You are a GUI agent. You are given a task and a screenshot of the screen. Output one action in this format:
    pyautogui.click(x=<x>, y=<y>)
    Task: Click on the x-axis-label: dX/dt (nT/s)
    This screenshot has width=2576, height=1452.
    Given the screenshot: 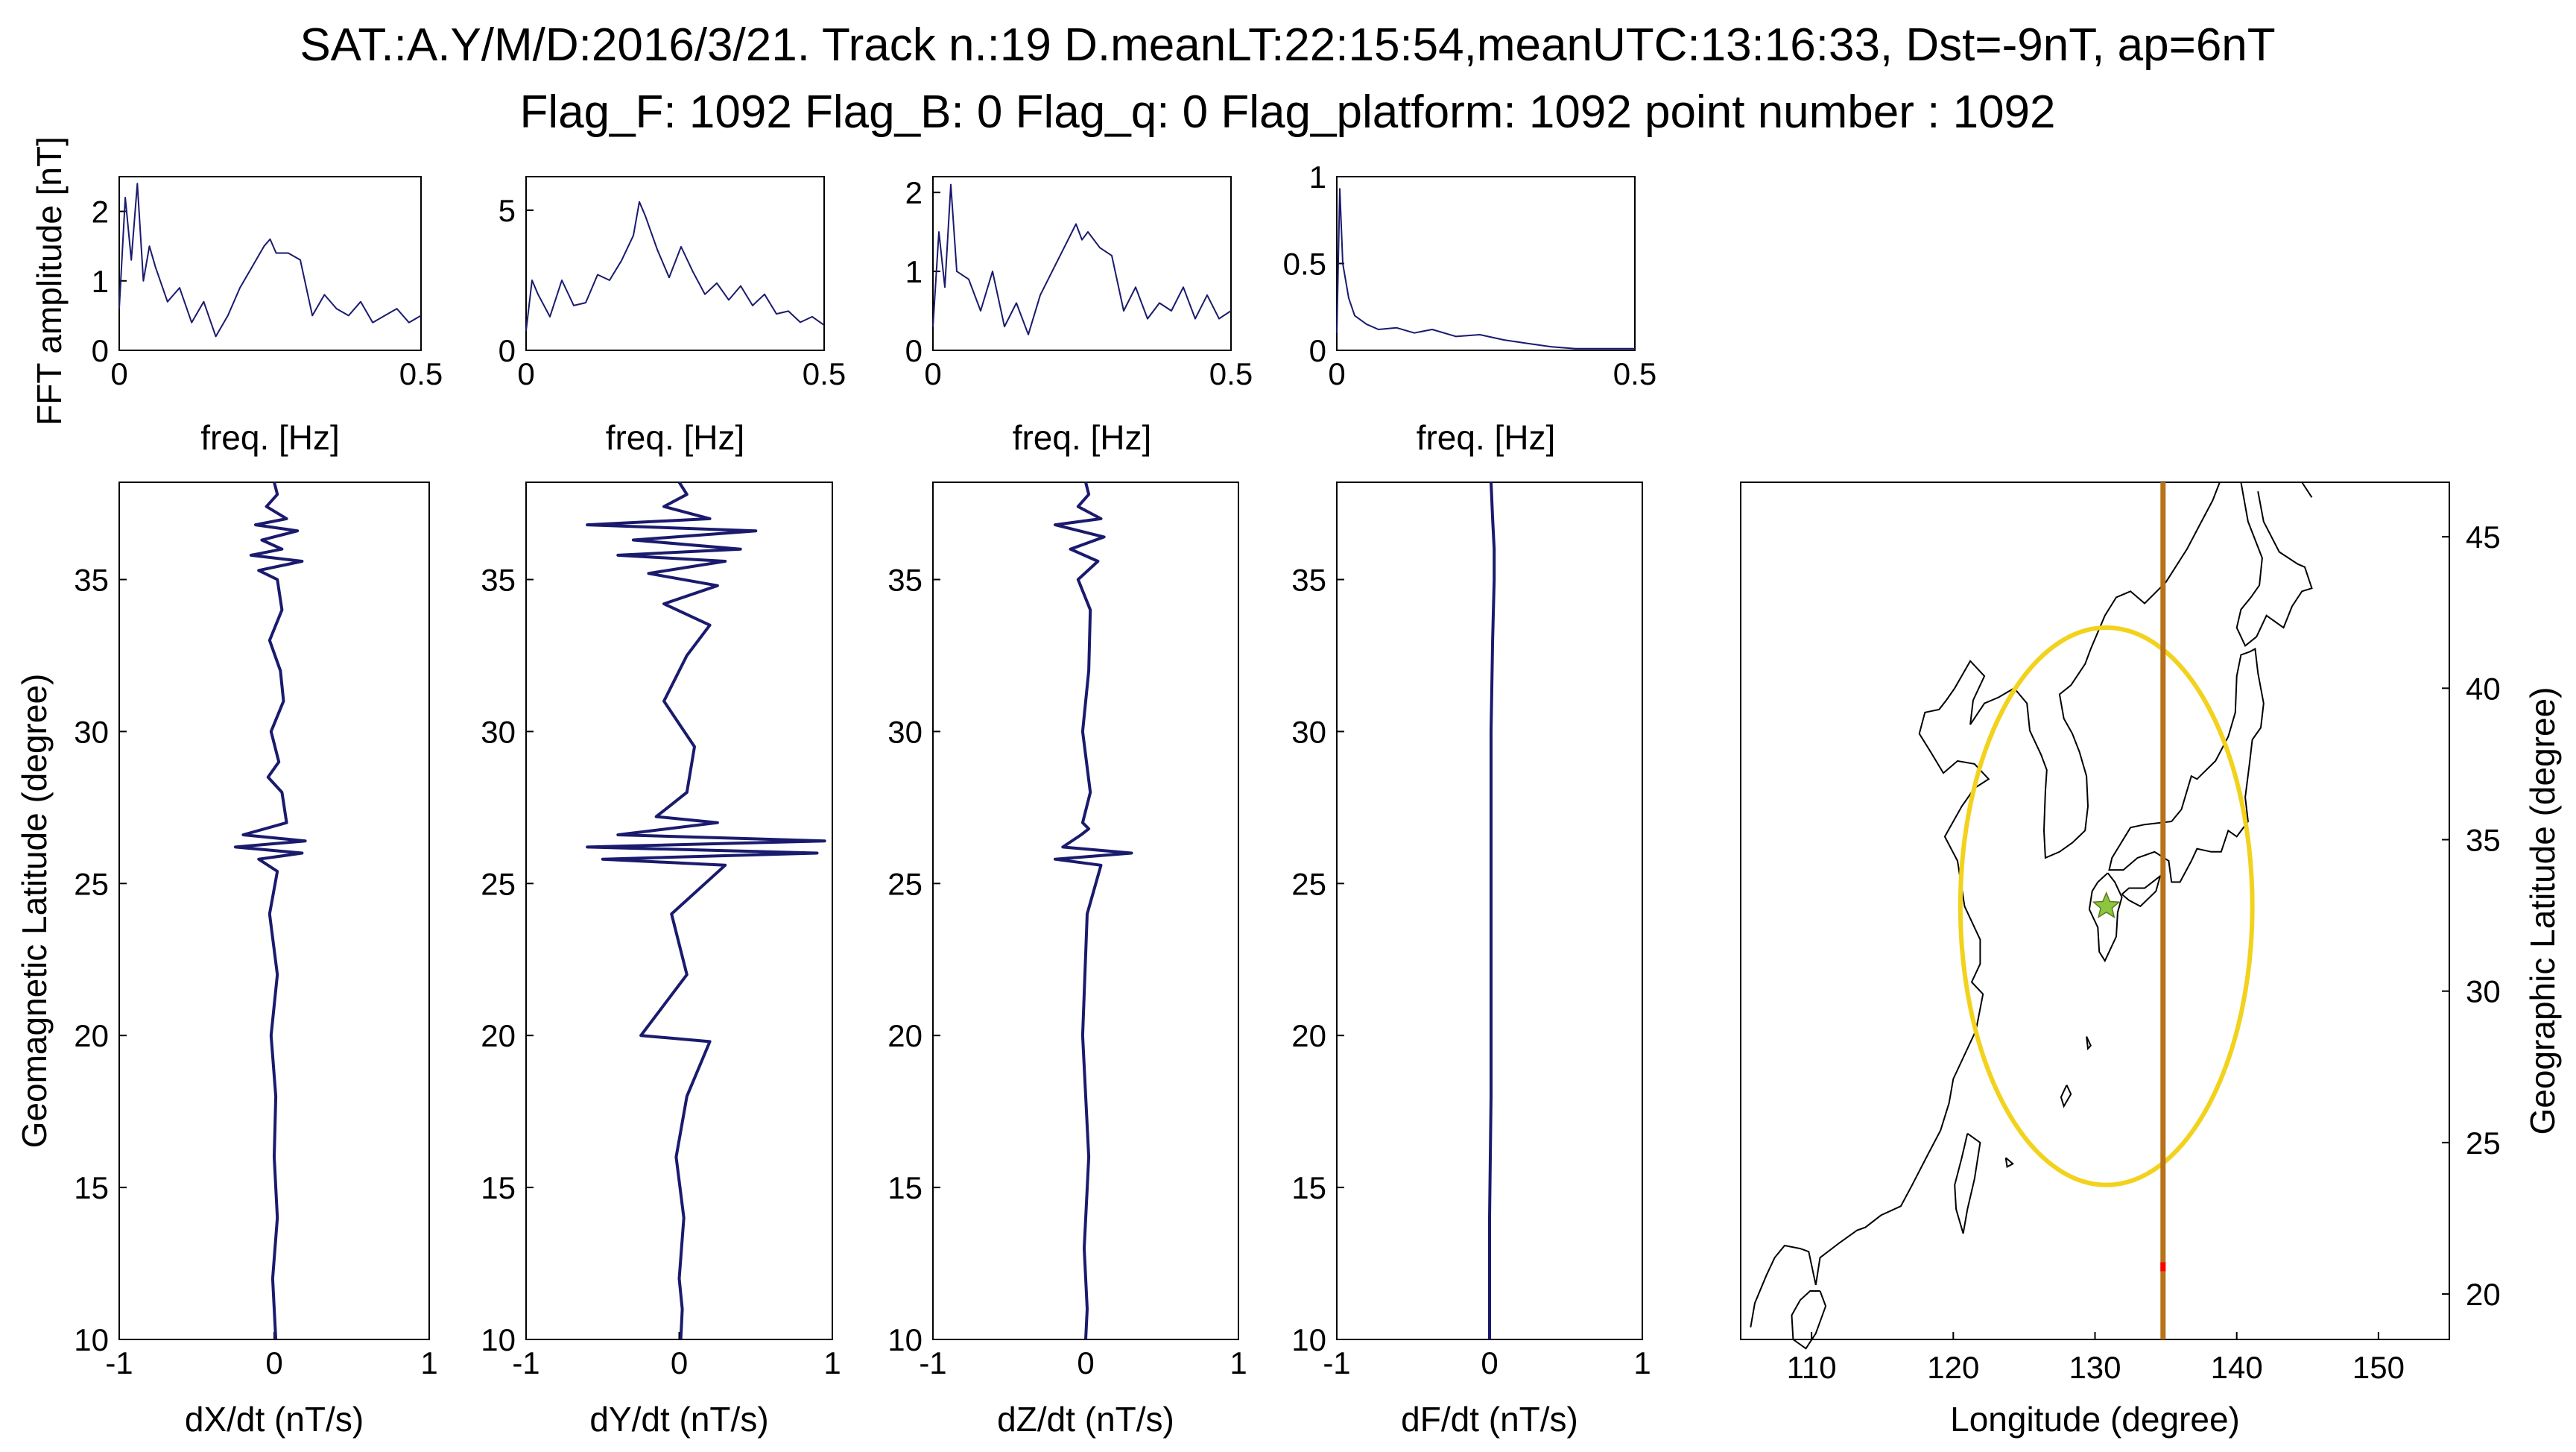 What is the action you would take?
    pyautogui.click(x=274, y=1419)
    